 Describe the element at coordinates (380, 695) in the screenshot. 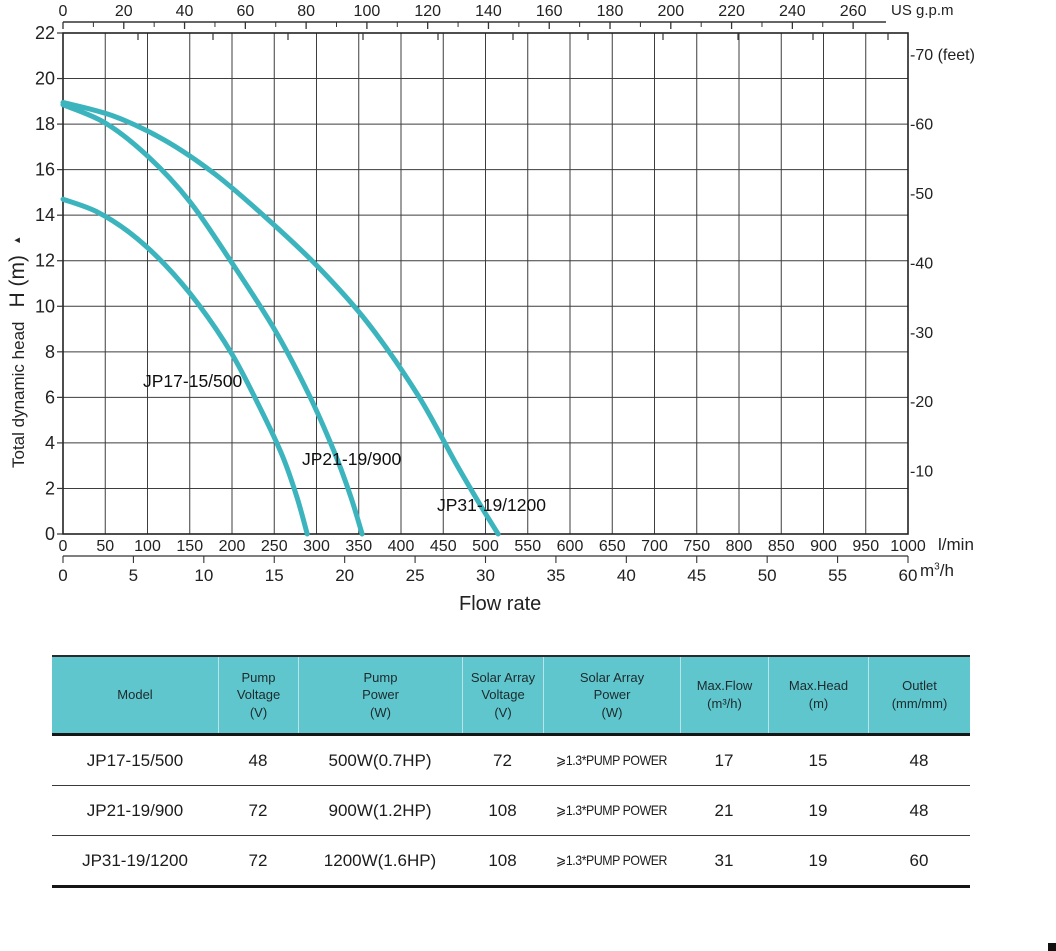

I see `table-header-line: Power` at that location.